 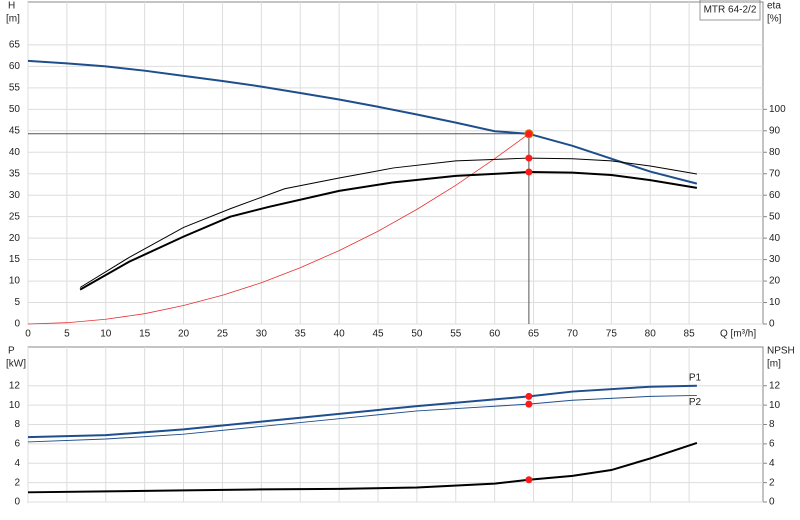 What do you see at coordinates (15, 45) in the screenshot?
I see `y-tick-label: 65` at bounding box center [15, 45].